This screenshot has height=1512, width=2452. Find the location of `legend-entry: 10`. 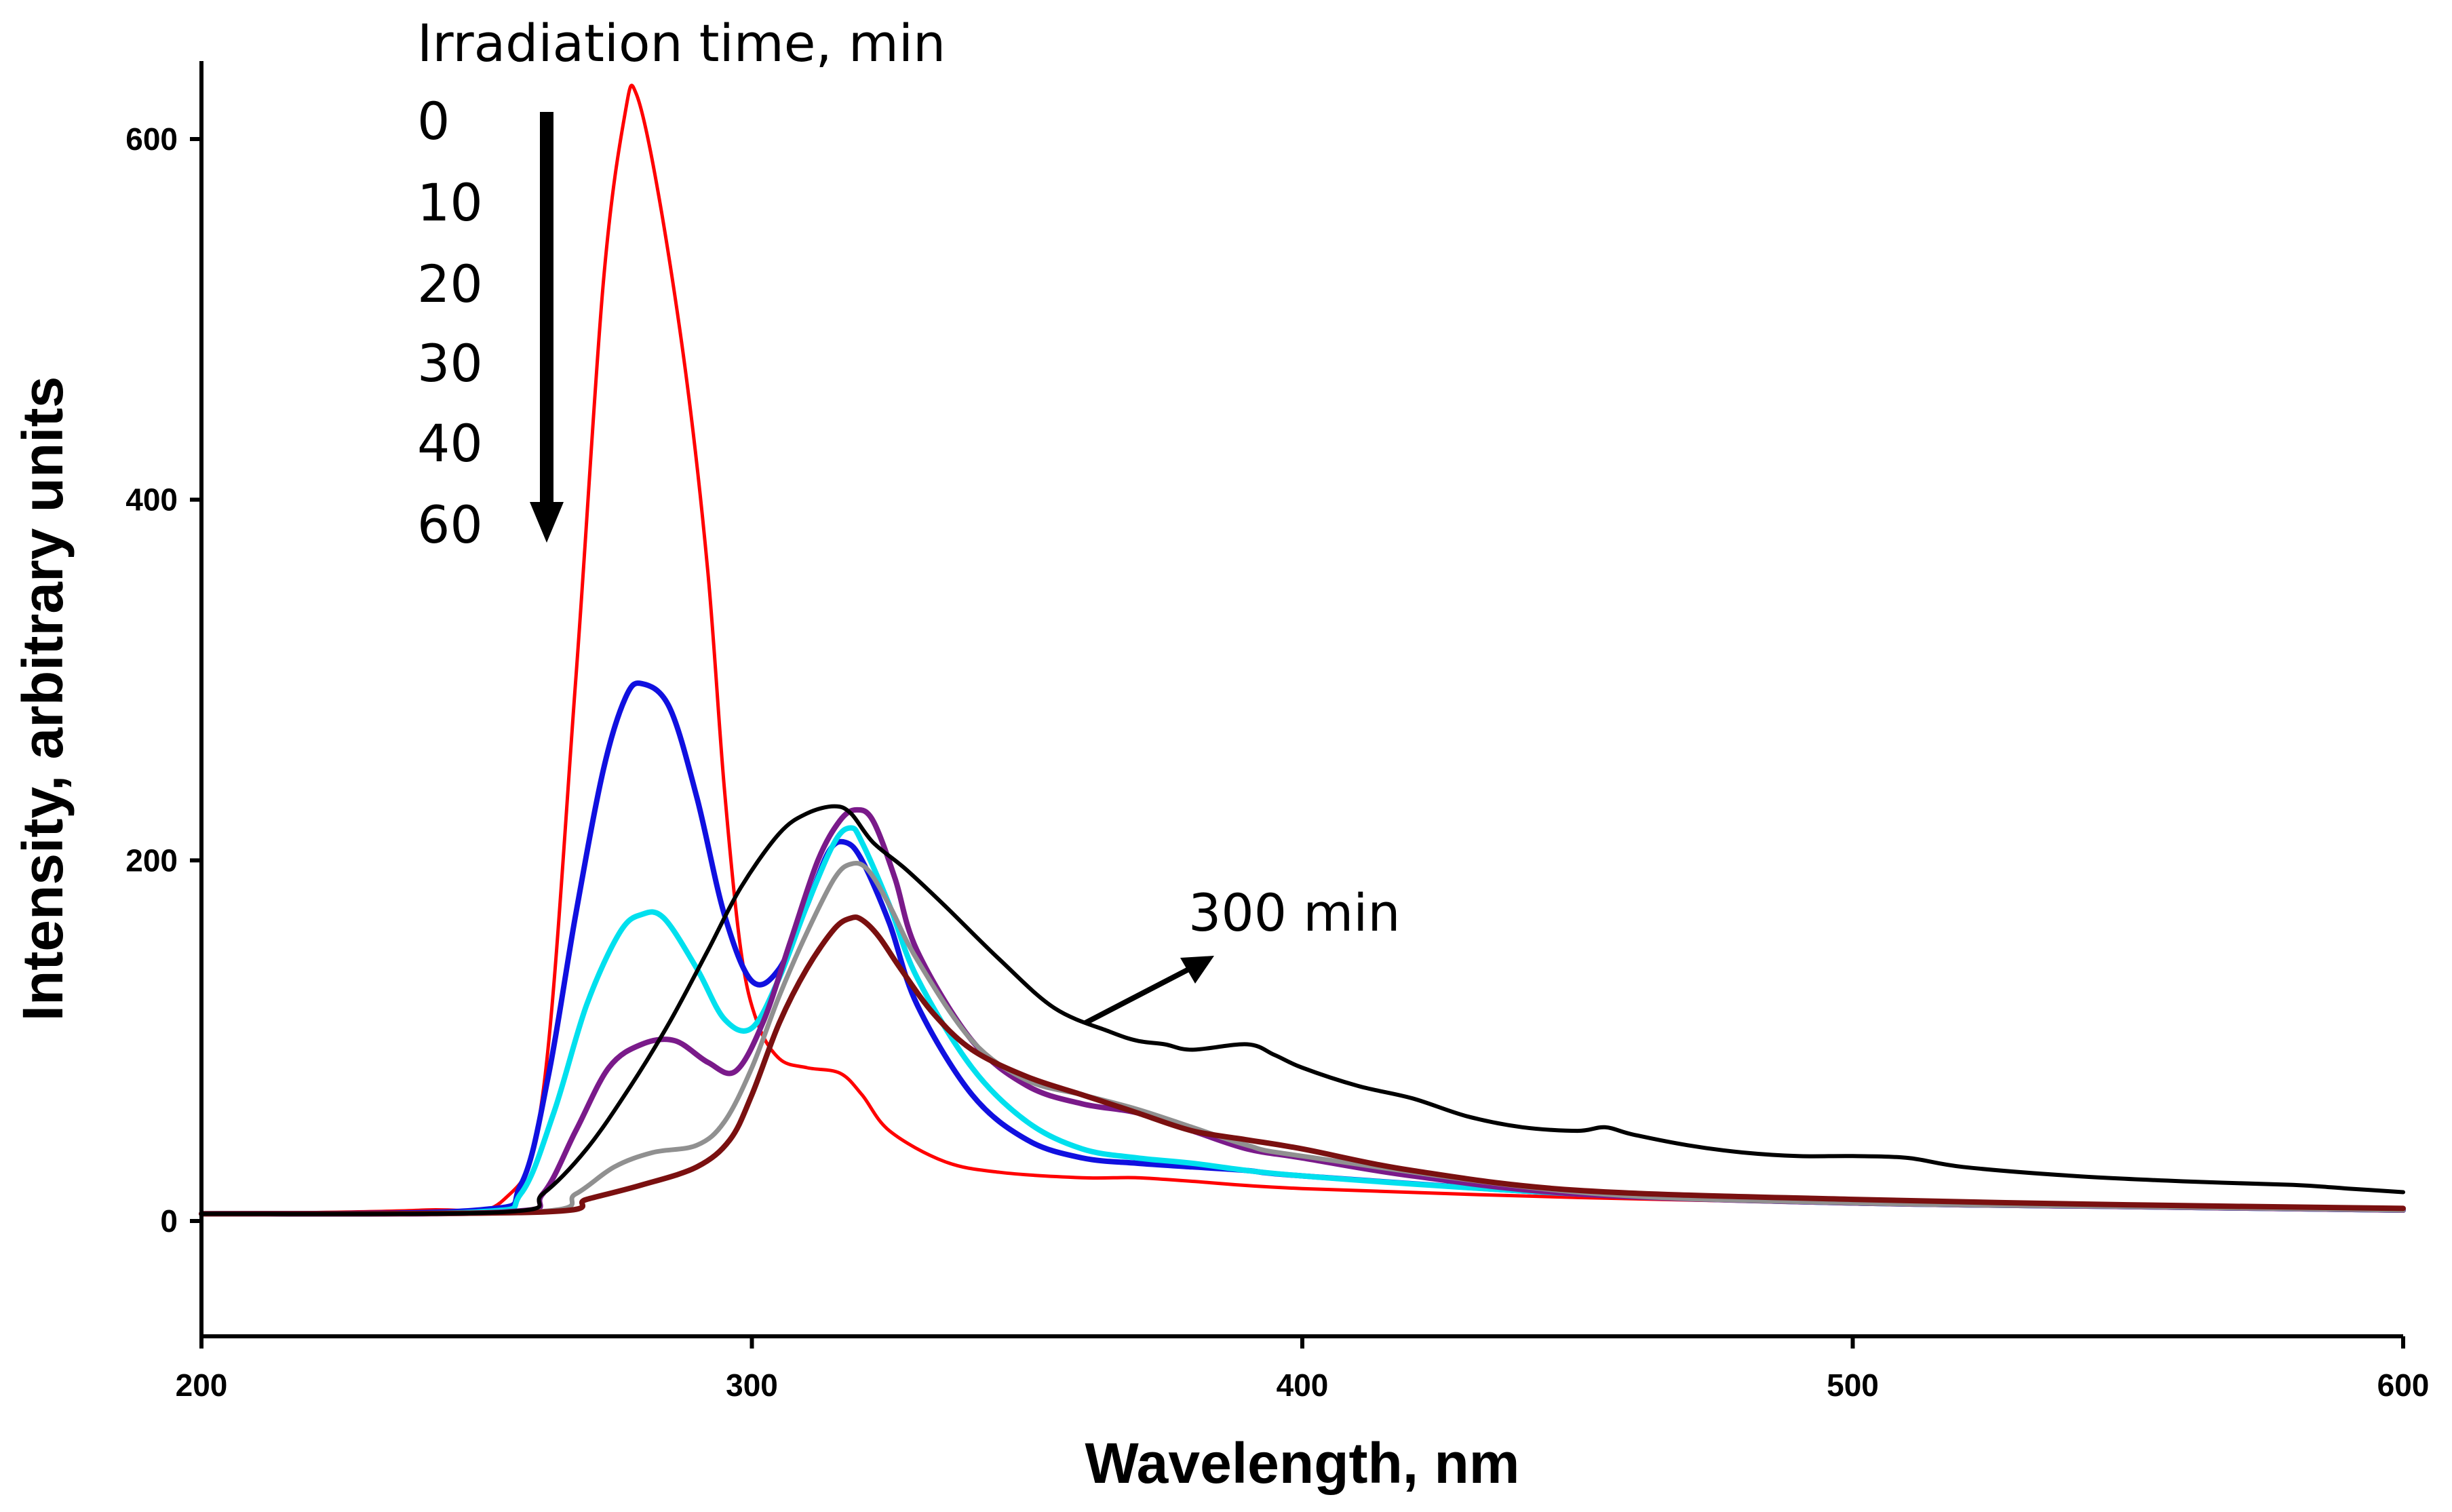

legend-entry: 10 is located at coordinates (450, 203).